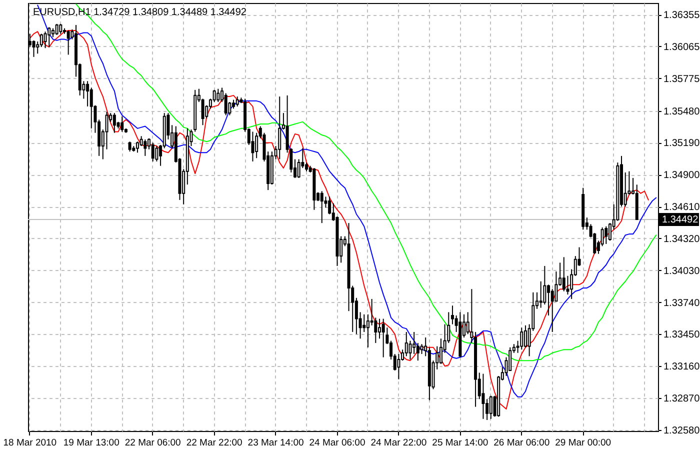 The image size is (700, 450). What do you see at coordinates (682, 144) in the screenshot?
I see `y-tick-label: 1.35190` at bounding box center [682, 144].